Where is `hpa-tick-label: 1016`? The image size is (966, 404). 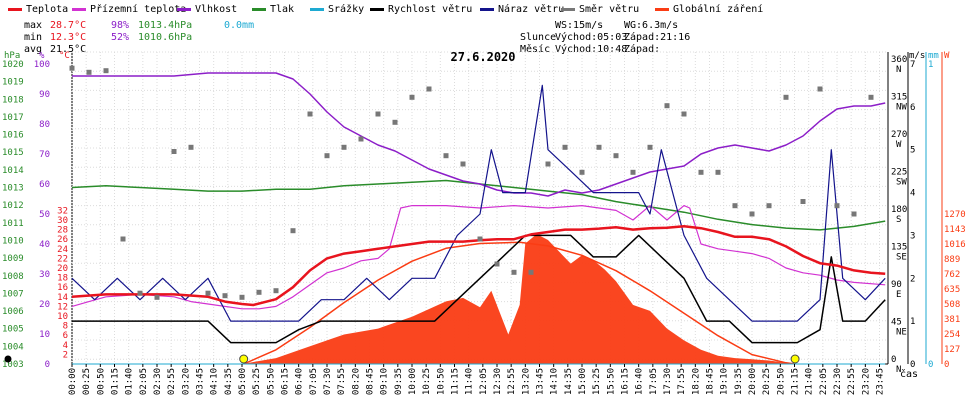 hpa-tick-label: 1016 is located at coordinates (13, 136).